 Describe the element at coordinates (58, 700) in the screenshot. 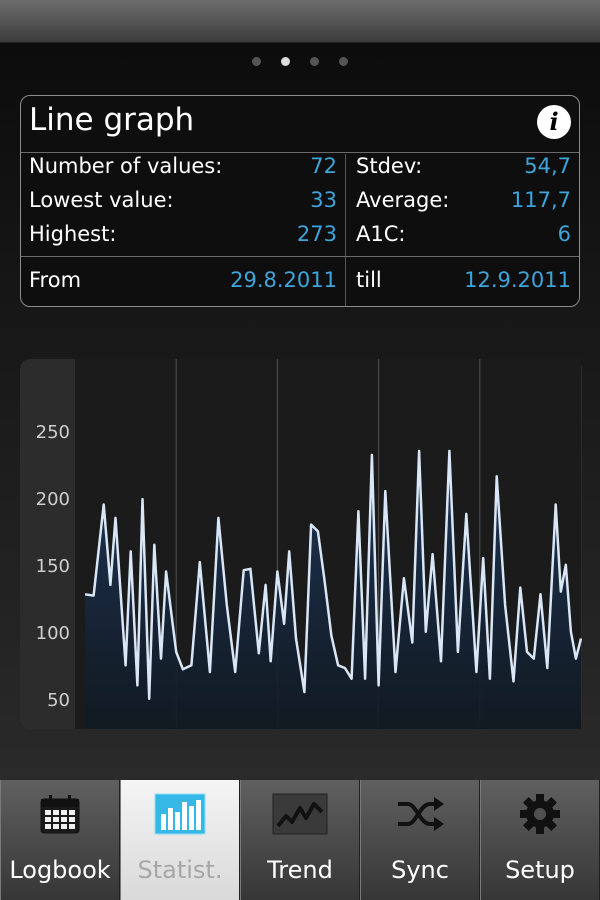

I see `y-tick-label: 50` at that location.